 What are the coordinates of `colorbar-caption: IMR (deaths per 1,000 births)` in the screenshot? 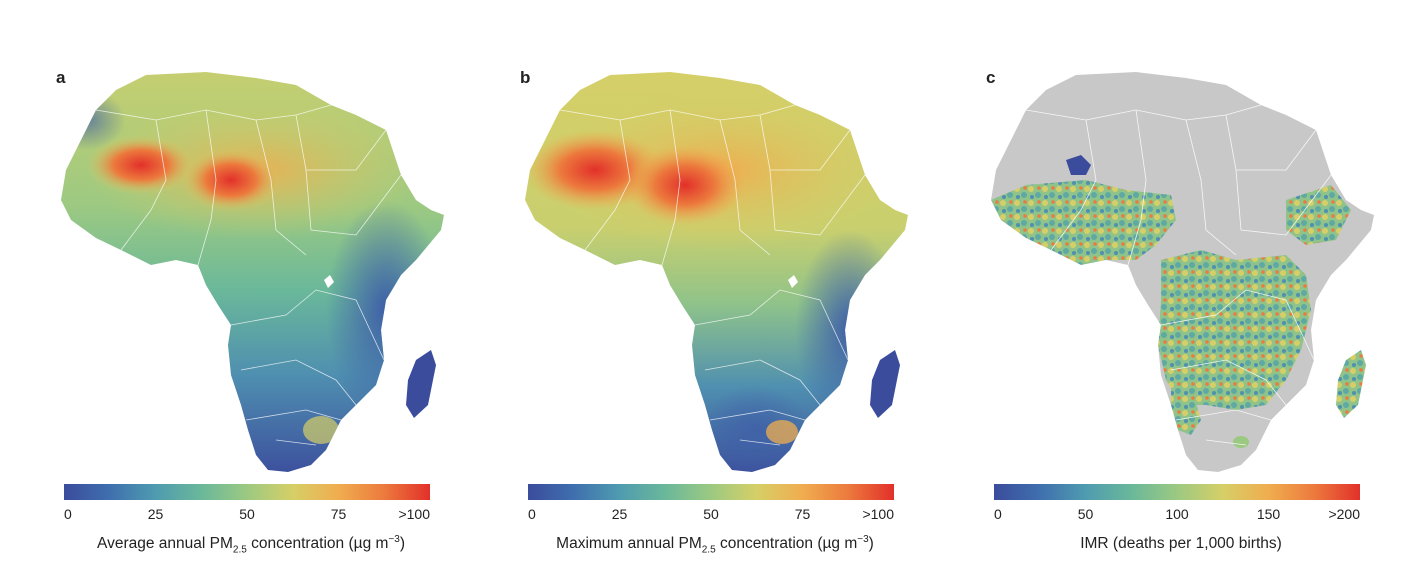 It's located at (1181, 544).